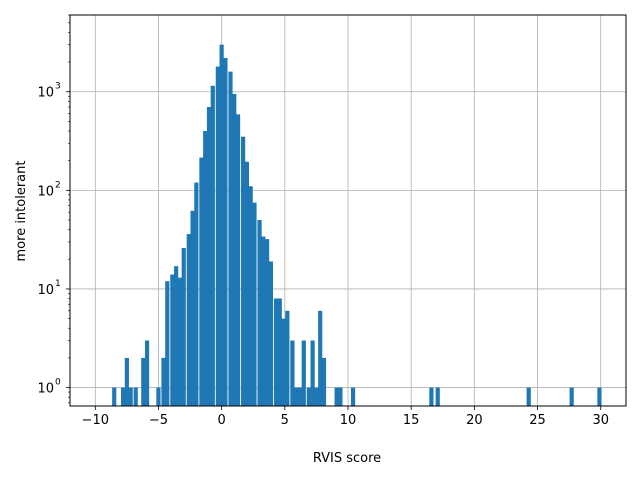  What do you see at coordinates (347, 458) in the screenshot?
I see `x-axis-label: RVIS score` at bounding box center [347, 458].